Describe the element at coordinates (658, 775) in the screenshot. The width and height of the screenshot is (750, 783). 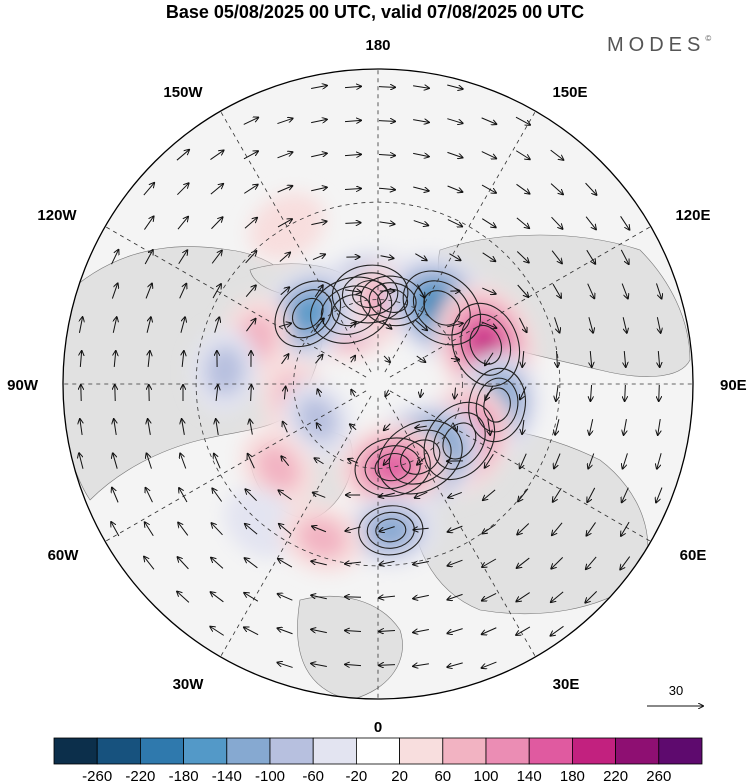
I see `colorbar-tick-label: 260` at that location.